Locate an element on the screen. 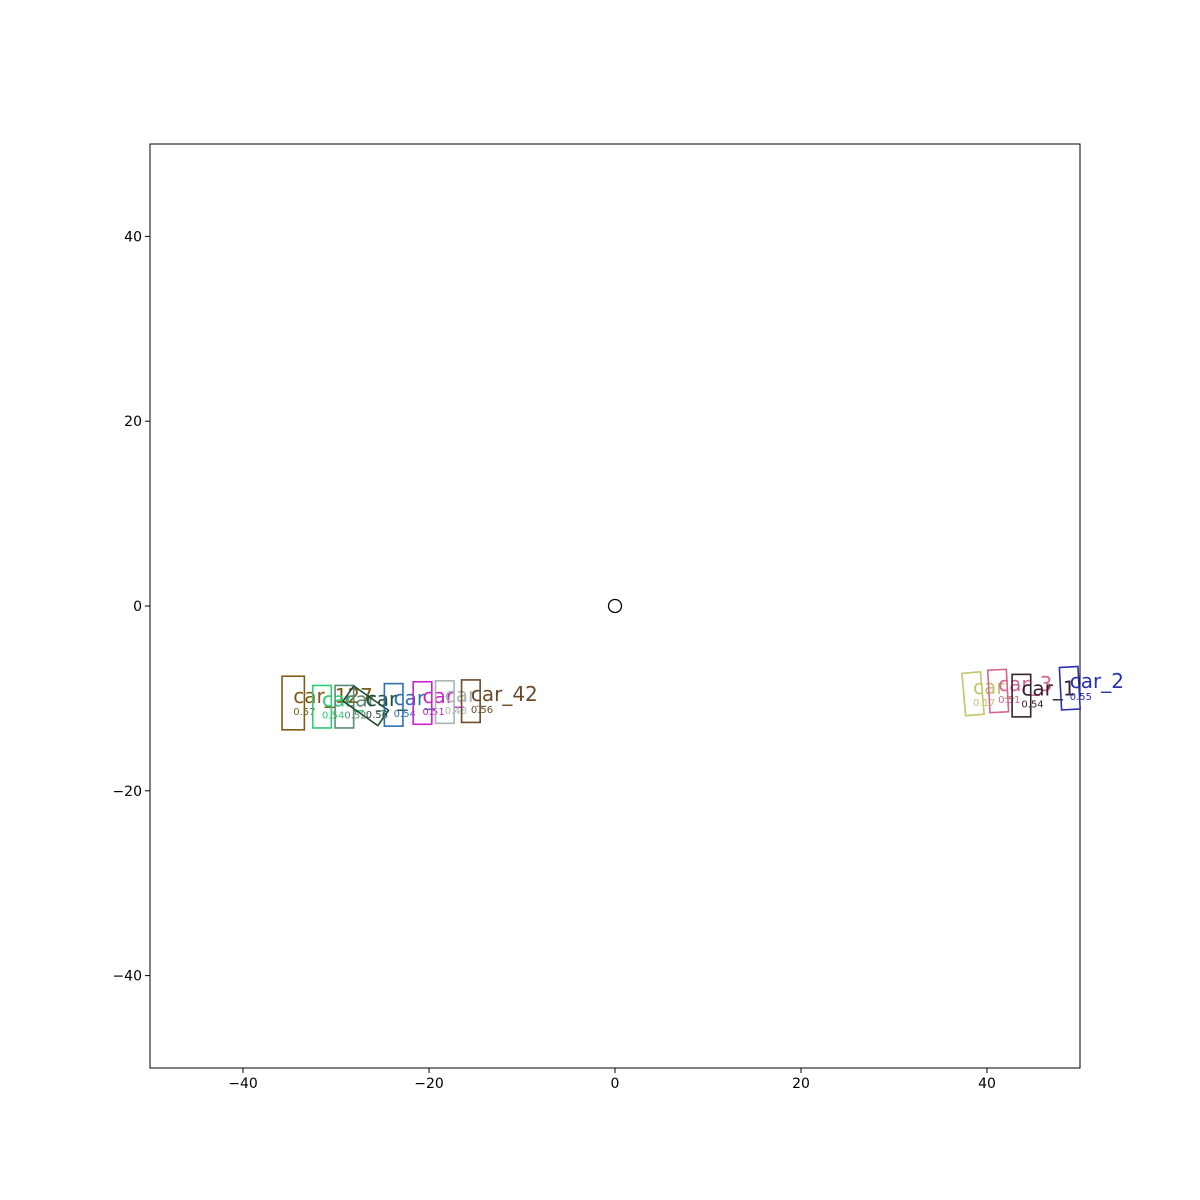  y-tick-label: 40 is located at coordinates (133, 237).